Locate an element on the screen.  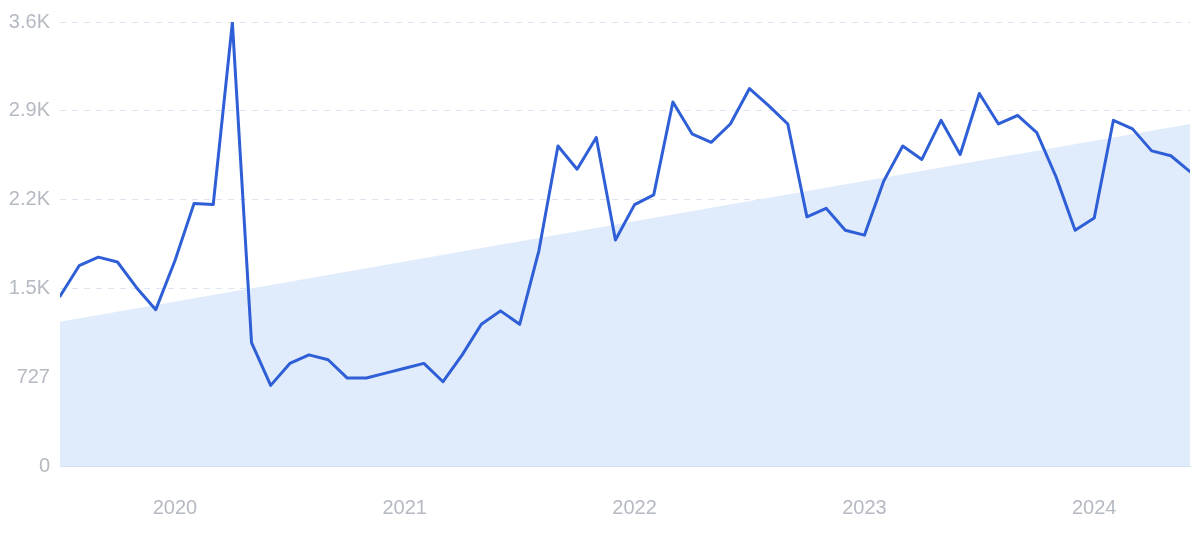
y-tick-label: 0 is located at coordinates (44, 464).